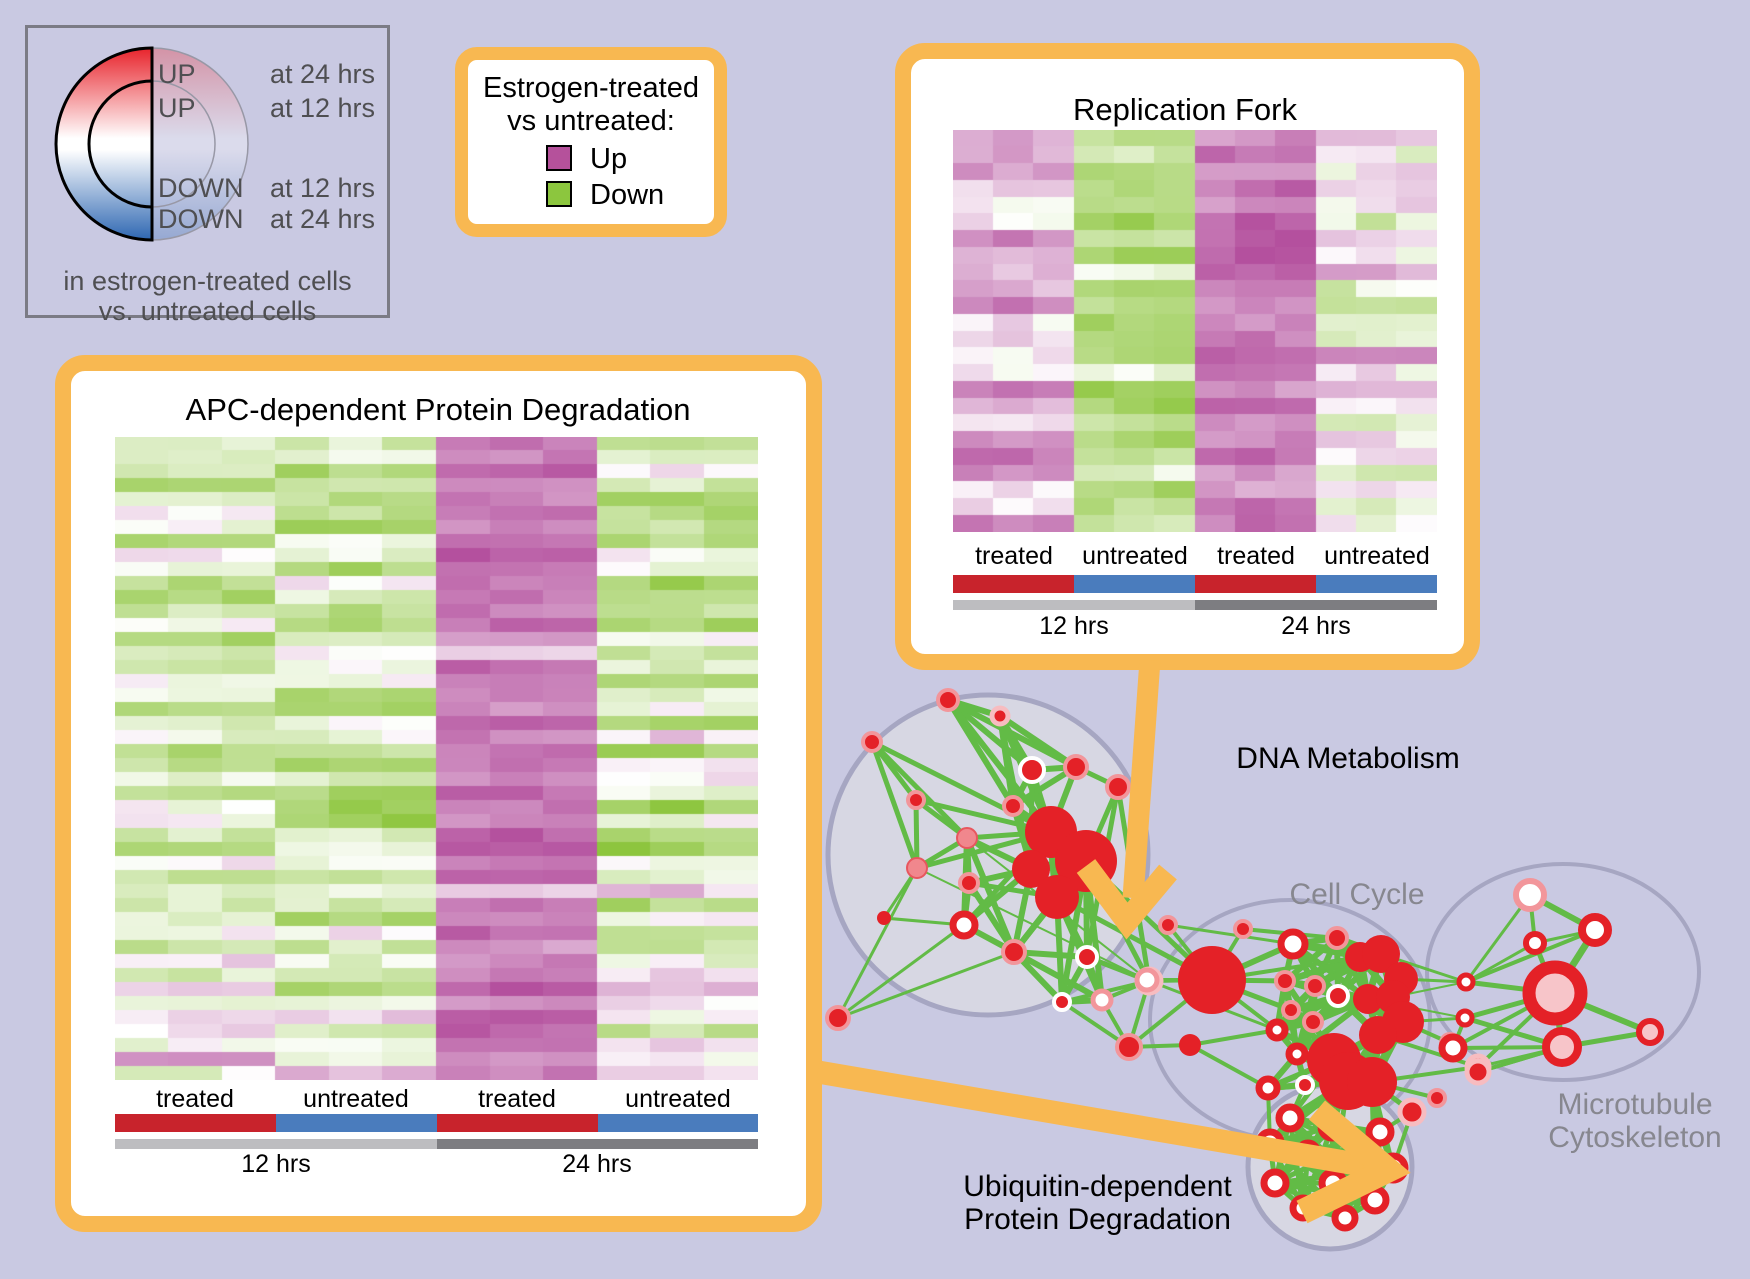  What do you see at coordinates (120, 144) in the screenshot?
I see `inner-ring-vivid-half` at bounding box center [120, 144].